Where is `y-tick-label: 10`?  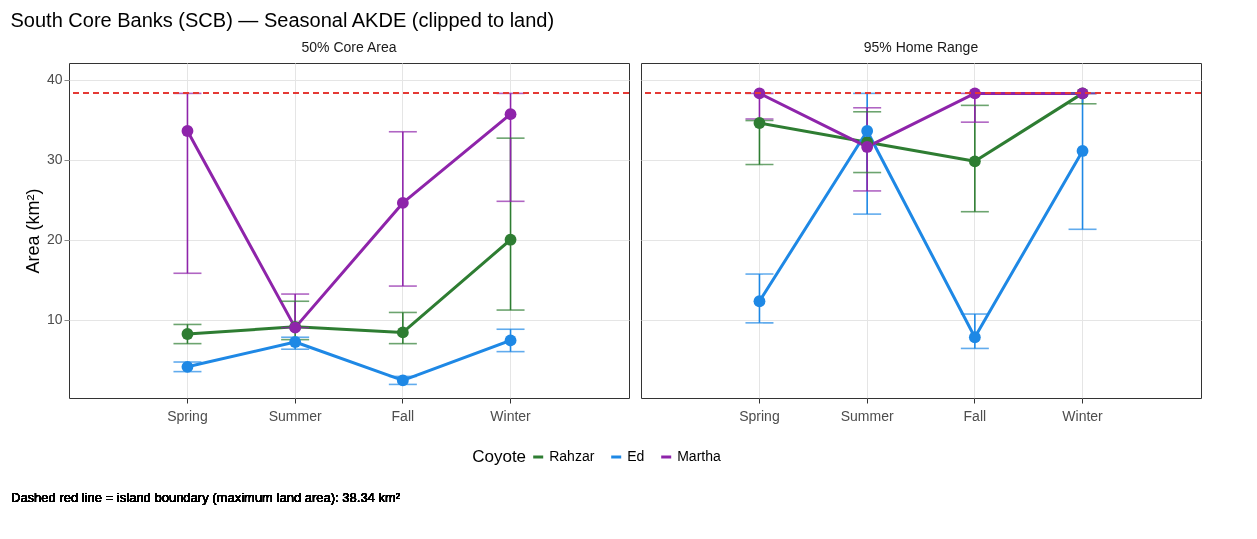
y-tick-label: 10 is located at coordinates (54, 319).